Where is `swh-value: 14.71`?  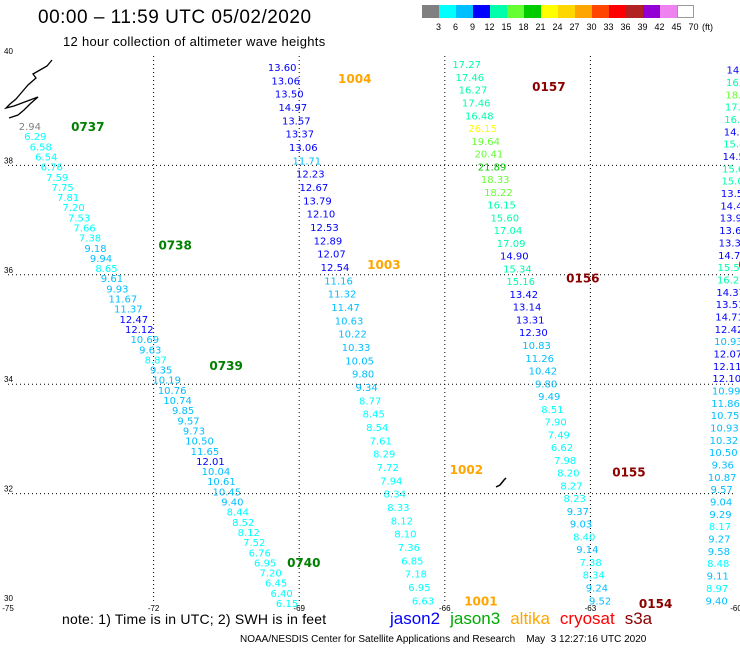 swh-value: 14.71 is located at coordinates (727, 317).